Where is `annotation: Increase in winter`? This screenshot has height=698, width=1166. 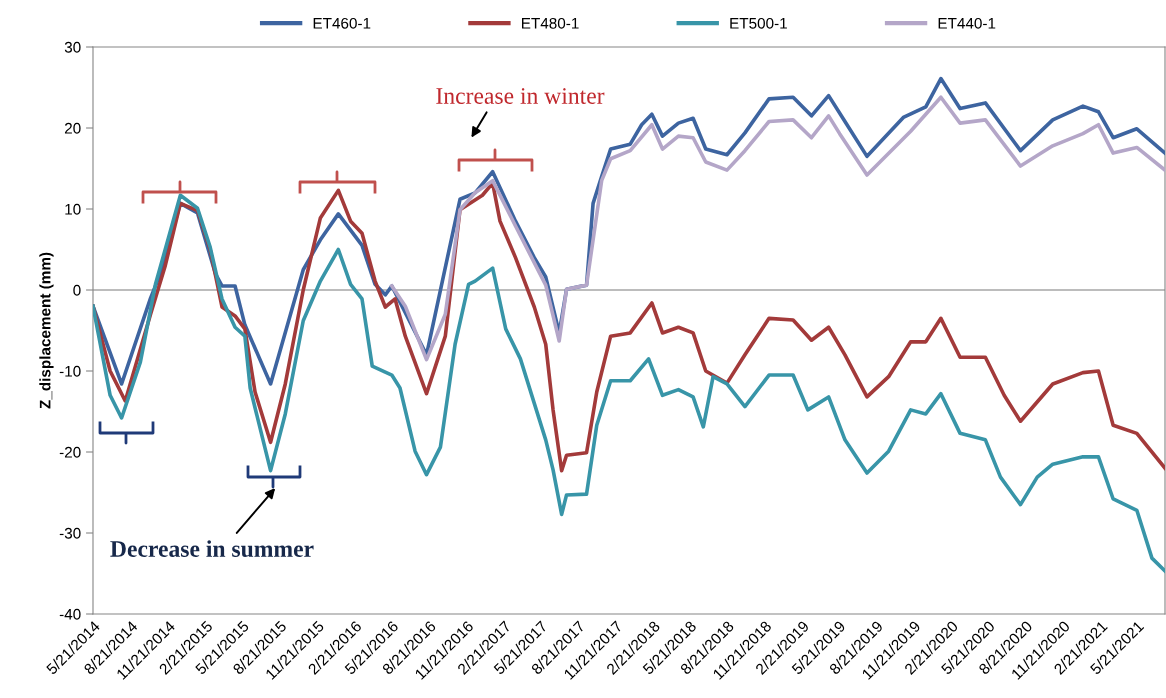
annotation: Increase in winter is located at coordinates (520, 96).